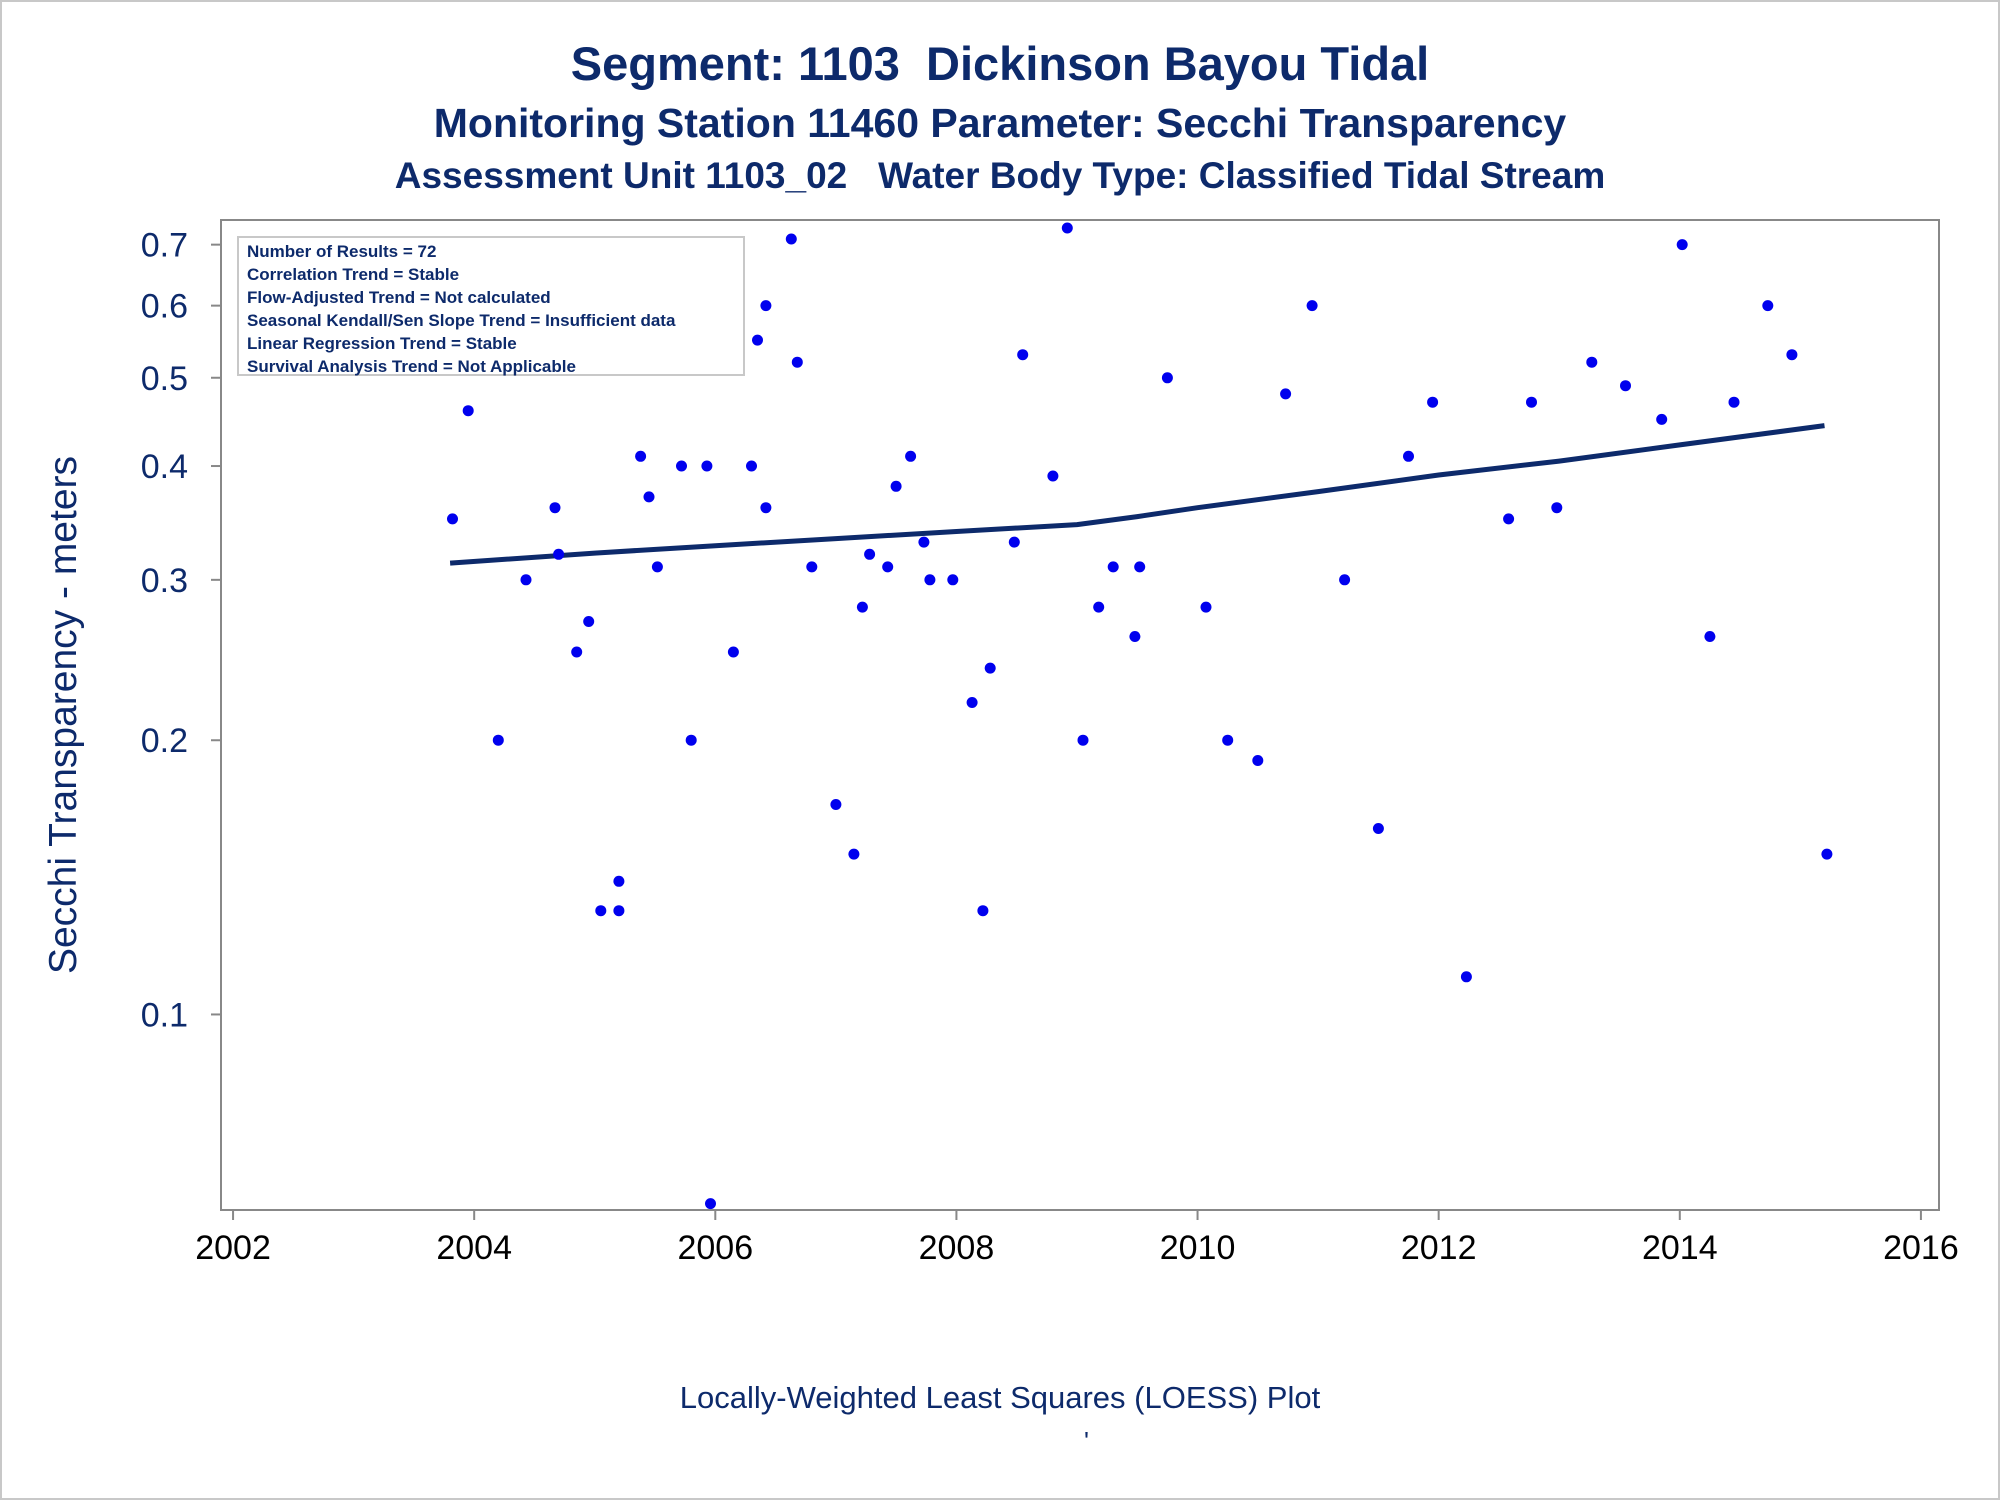 This screenshot has height=1500, width=2000. I want to click on x-tick-label: 2008, so click(957, 1248).